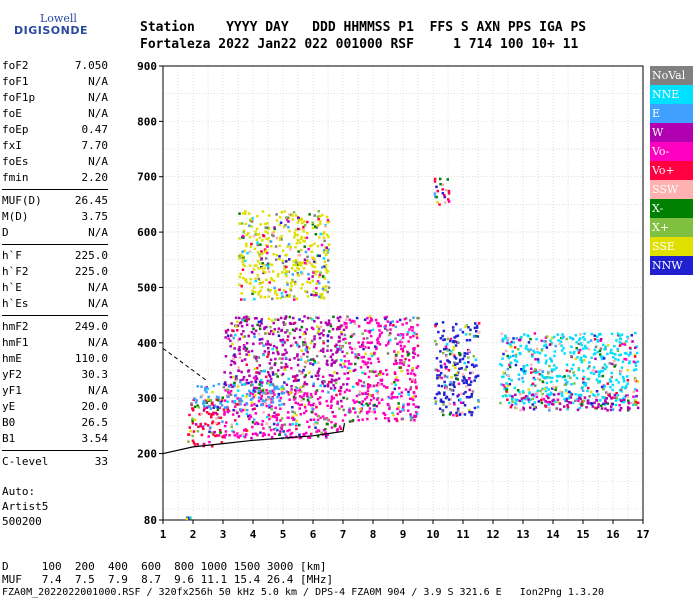 This screenshot has height=600, width=700. What do you see at coordinates (671, 265) in the screenshot?
I see `legend-item-nnw: NNW` at bounding box center [671, 265].